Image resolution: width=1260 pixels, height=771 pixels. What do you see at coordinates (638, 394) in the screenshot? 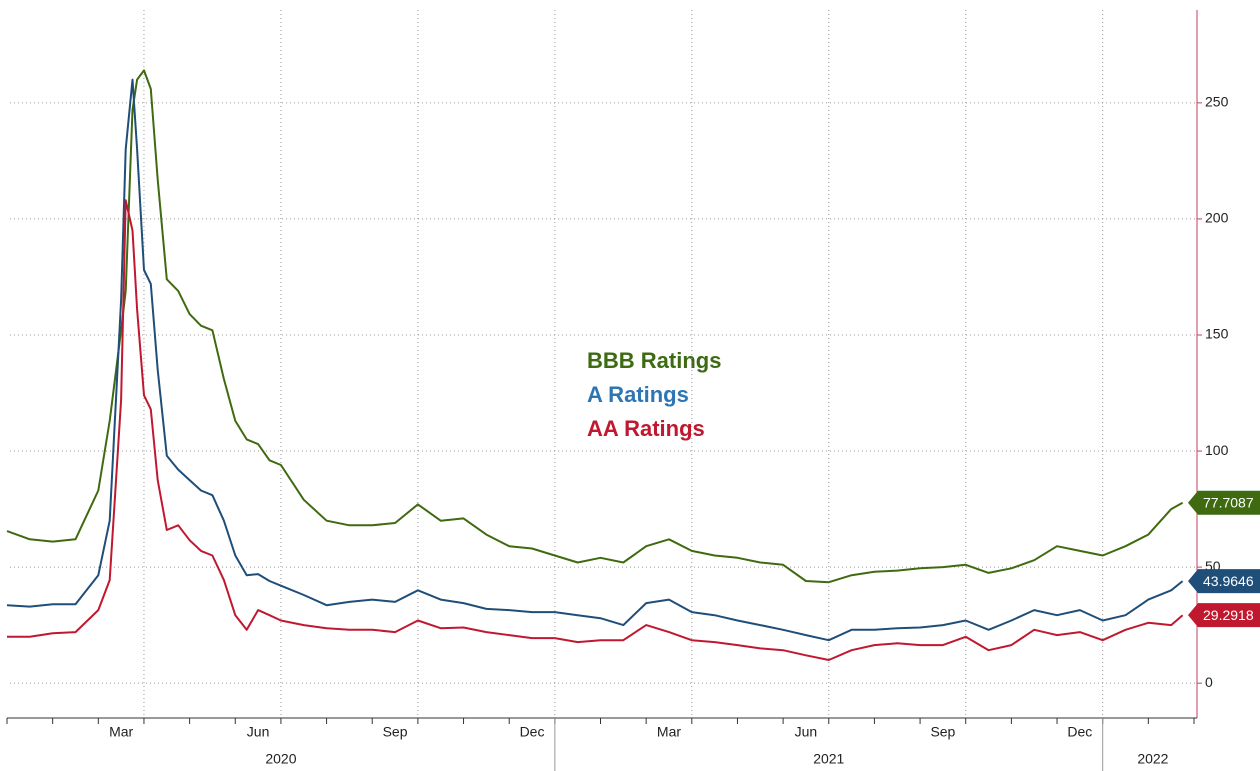
I see `legend-entry: A Ratings` at bounding box center [638, 394].